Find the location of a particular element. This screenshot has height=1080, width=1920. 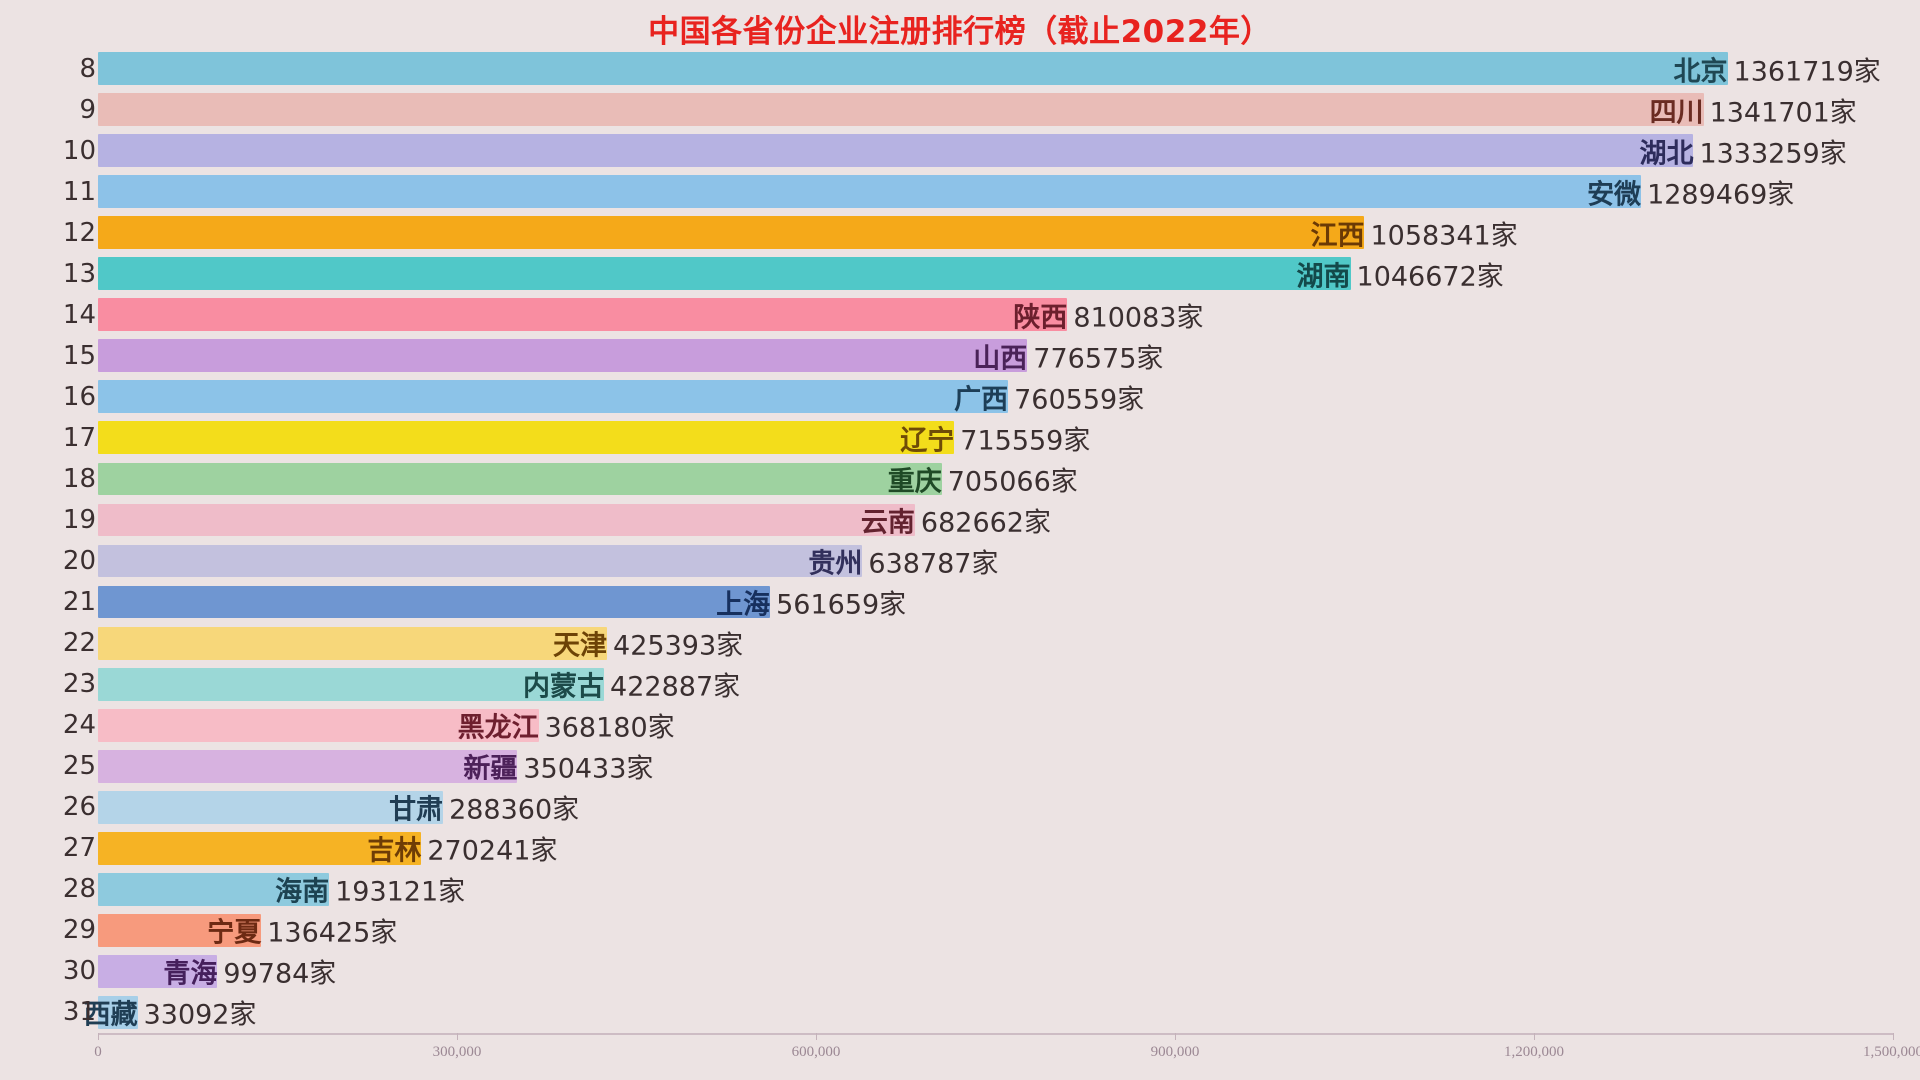

bar-value-label: 四川 1341701家 is located at coordinates (1753, 109).